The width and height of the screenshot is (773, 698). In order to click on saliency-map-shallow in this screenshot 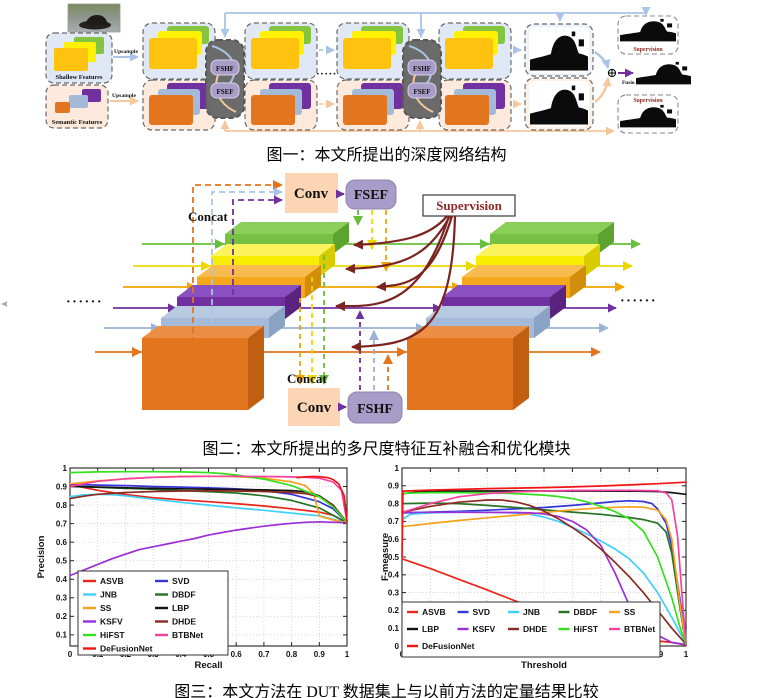, I will do `click(559, 50)`.